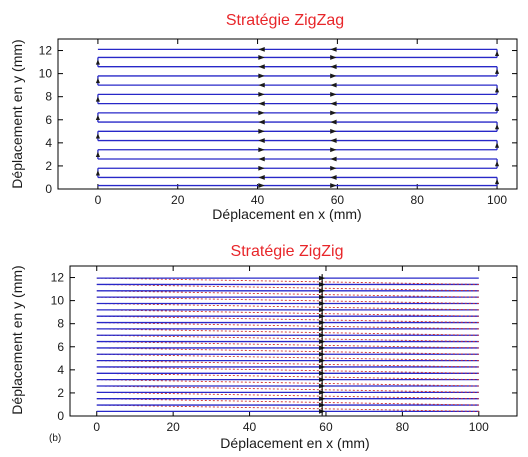 The width and height of the screenshot is (528, 457). What do you see at coordinates (58, 301) in the screenshot?
I see `y-tick-label: 10` at bounding box center [58, 301].